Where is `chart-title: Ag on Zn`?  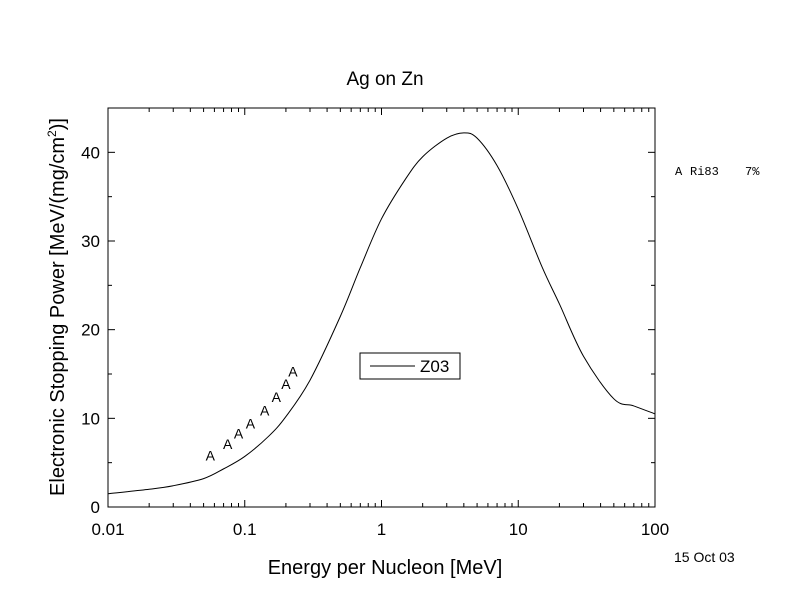
chart-title: Ag on Zn is located at coordinates (384, 79).